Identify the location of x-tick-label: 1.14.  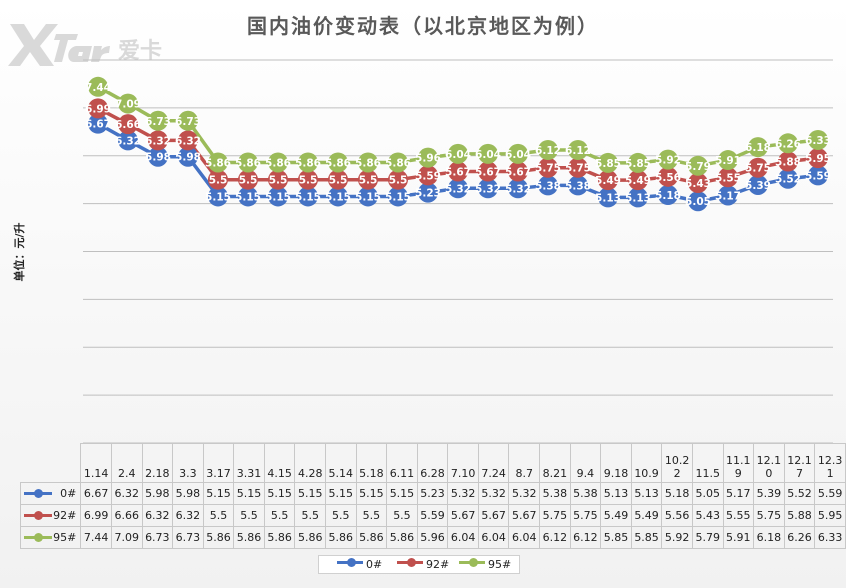
(96, 463).